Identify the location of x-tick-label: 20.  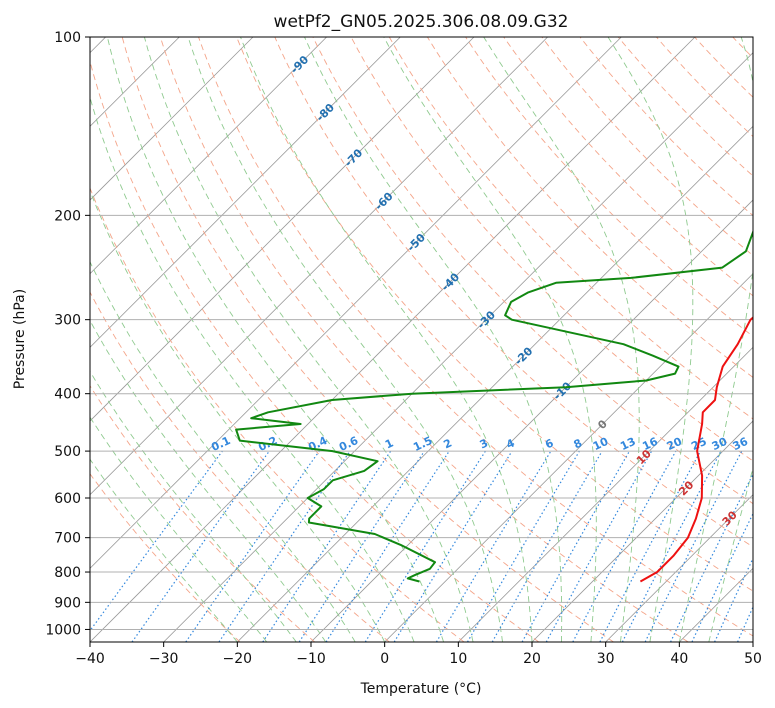
(532, 659).